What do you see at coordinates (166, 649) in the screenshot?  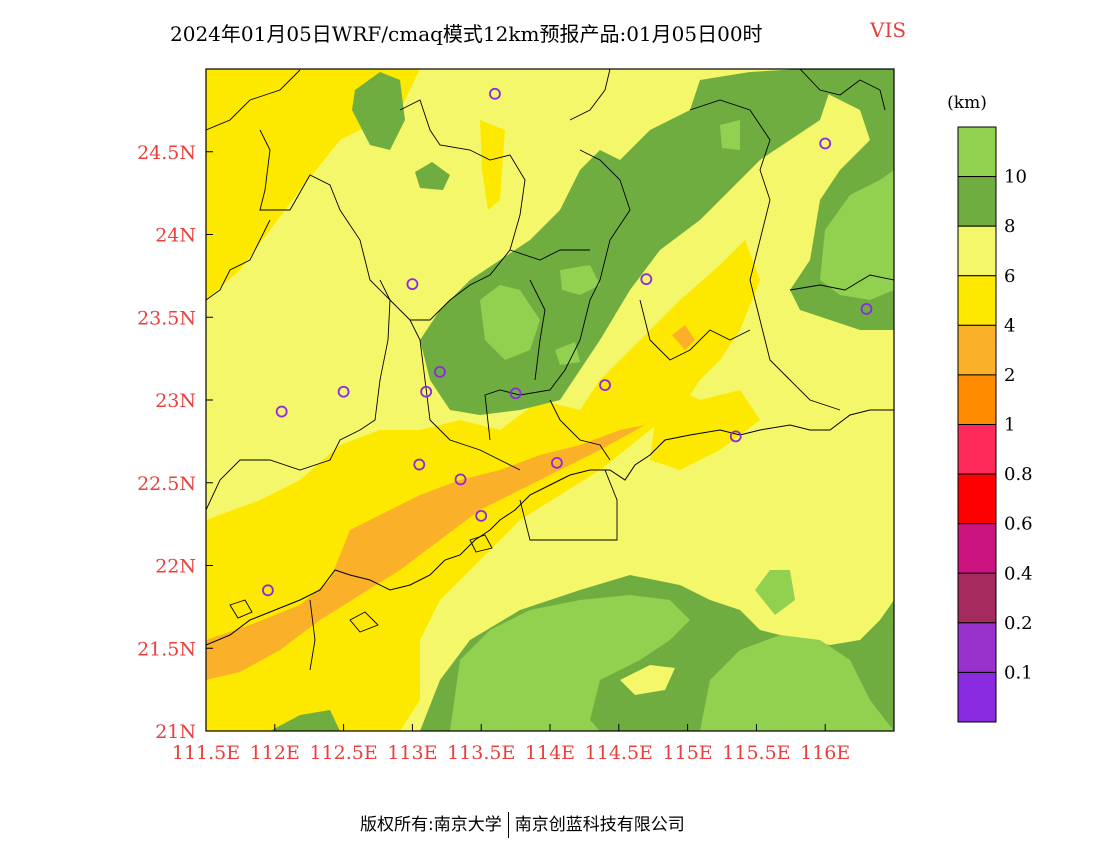 I see `y-tick-label: 21.5N` at bounding box center [166, 649].